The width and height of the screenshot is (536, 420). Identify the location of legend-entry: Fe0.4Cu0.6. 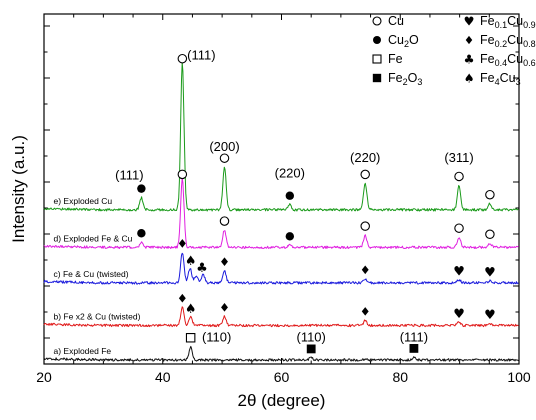
(508, 60).